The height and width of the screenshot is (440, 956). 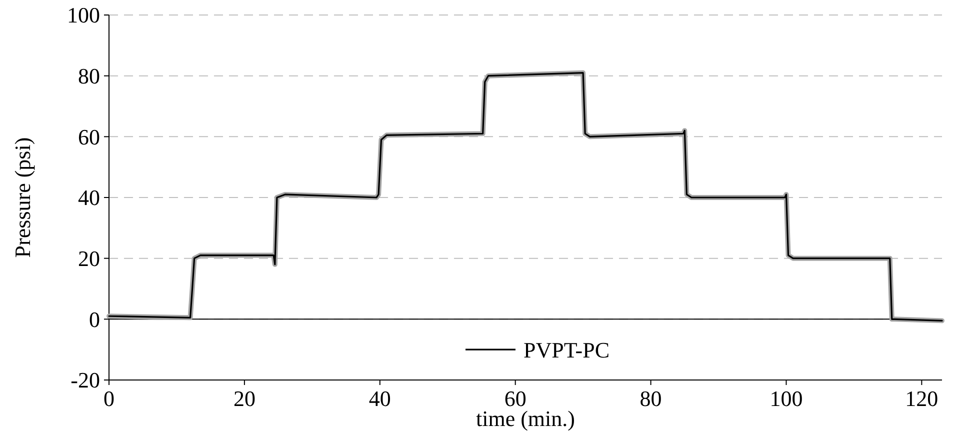 What do you see at coordinates (83, 15) in the screenshot?
I see `y-tick-label: 100` at bounding box center [83, 15].